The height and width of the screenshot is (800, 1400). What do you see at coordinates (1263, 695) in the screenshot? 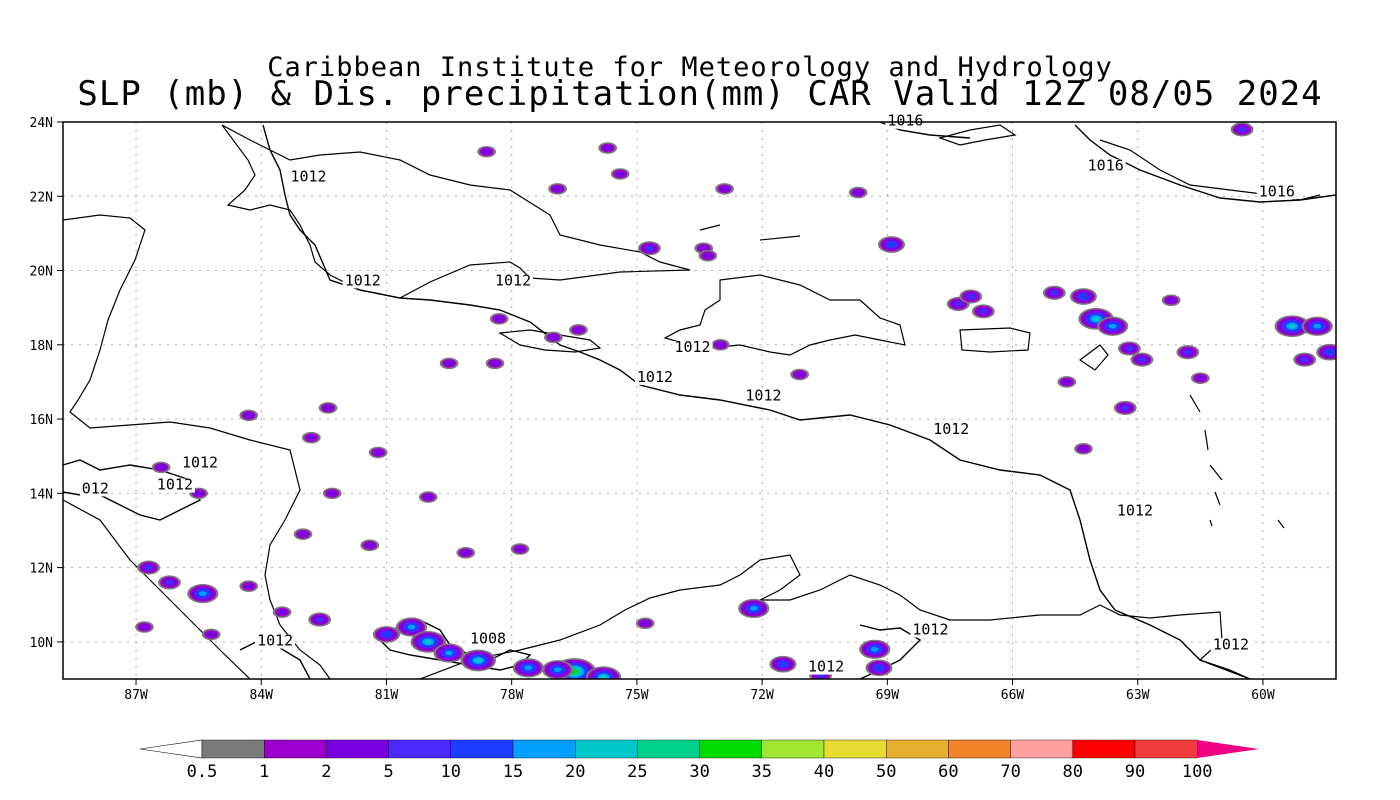
I see `x-tick-label: 60W` at bounding box center [1263, 695].